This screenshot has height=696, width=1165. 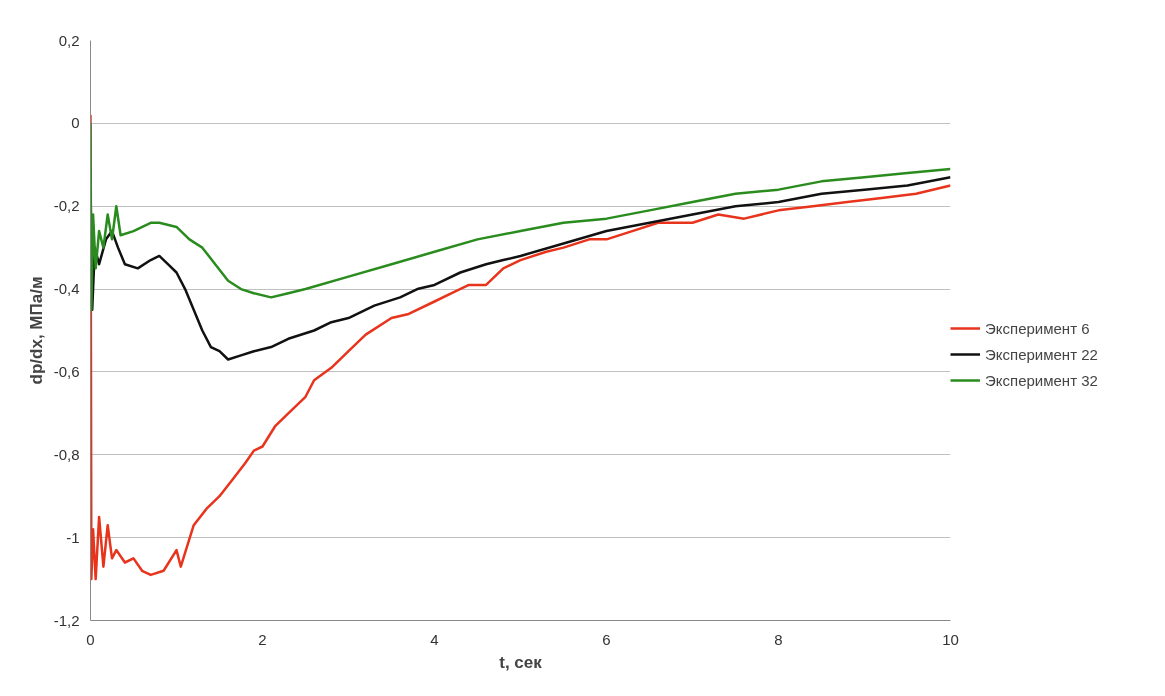 What do you see at coordinates (778, 639) in the screenshot?
I see `x-tick-label: 8` at bounding box center [778, 639].